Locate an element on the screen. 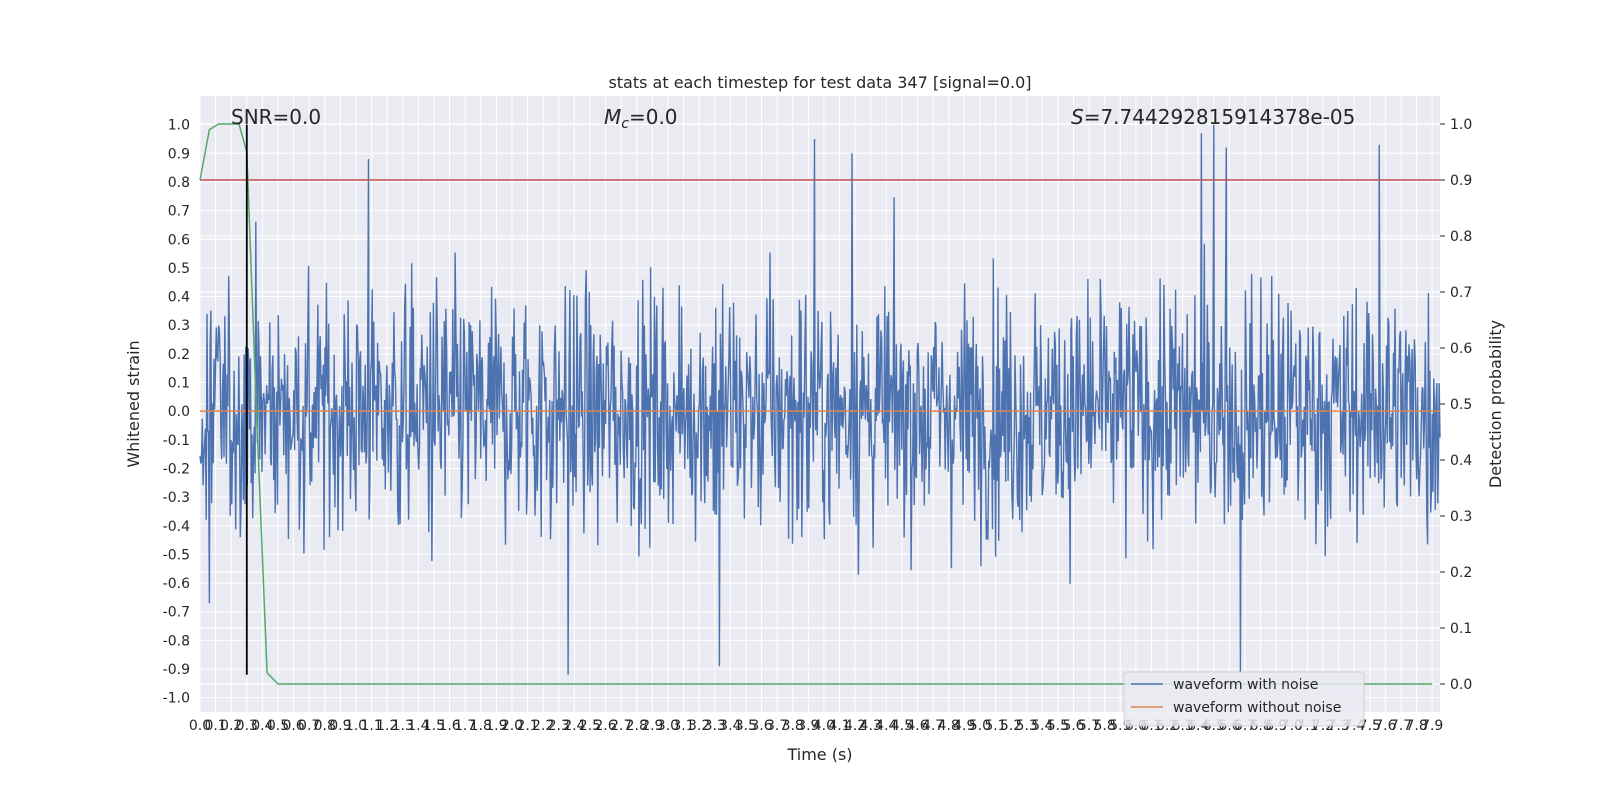 This screenshot has width=1600, height=800. x-tick-label: 0.2 is located at coordinates (231, 726).